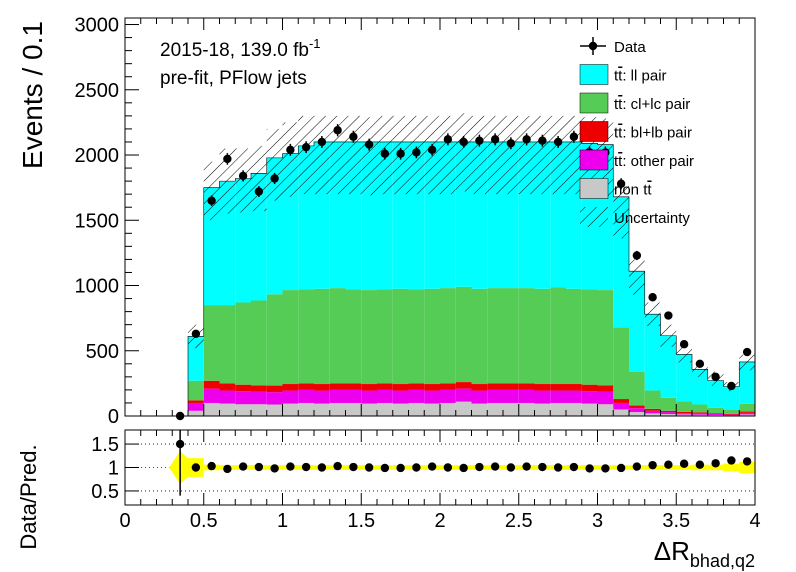  Describe the element at coordinates (113, 417) in the screenshot. I see `y-tick-label: 0` at that location.